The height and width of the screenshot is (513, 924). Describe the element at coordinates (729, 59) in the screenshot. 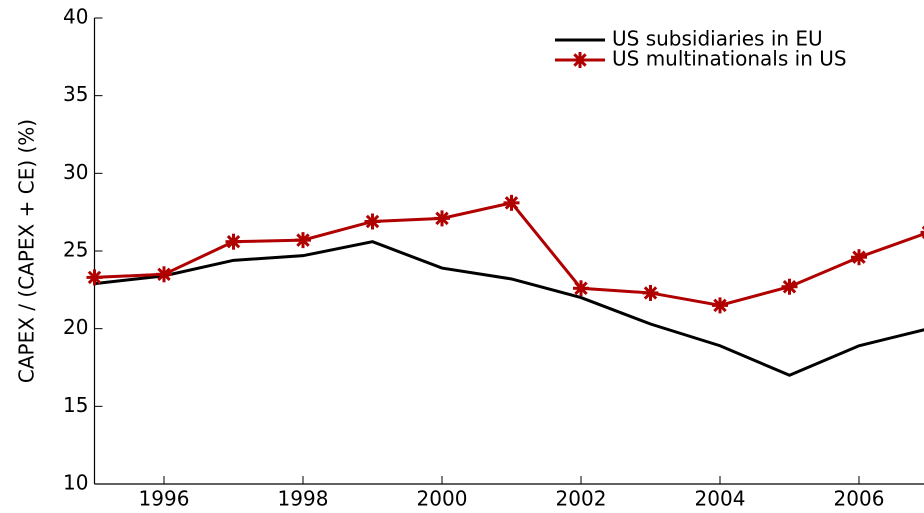

I see `legend-label: US multinationals in US` at that location.